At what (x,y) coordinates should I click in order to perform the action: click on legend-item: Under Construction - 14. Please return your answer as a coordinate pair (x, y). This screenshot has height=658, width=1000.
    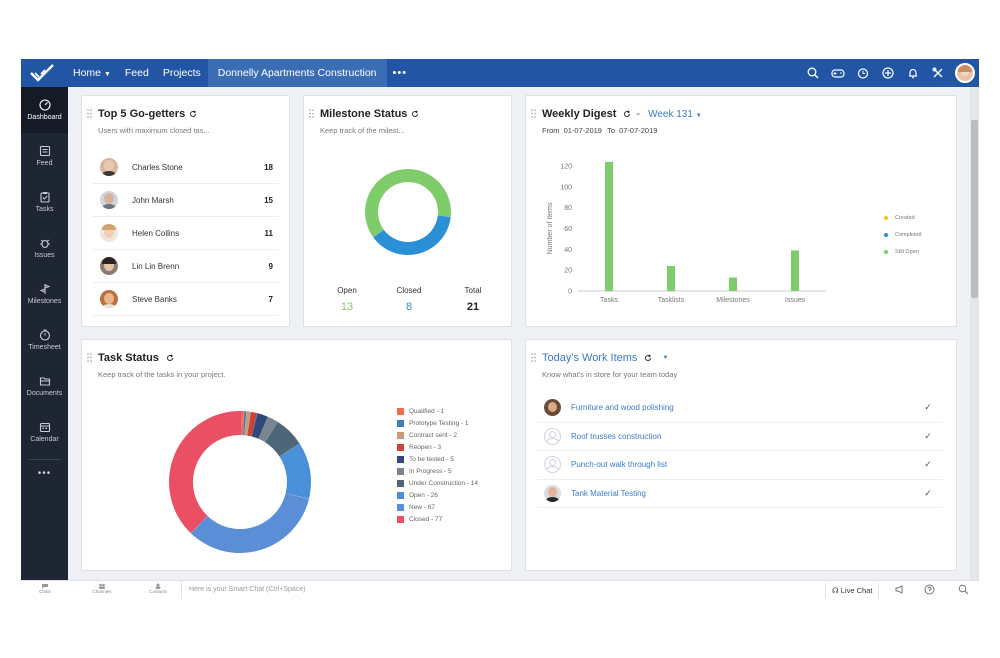
    Looking at the image, I should click on (437, 484).